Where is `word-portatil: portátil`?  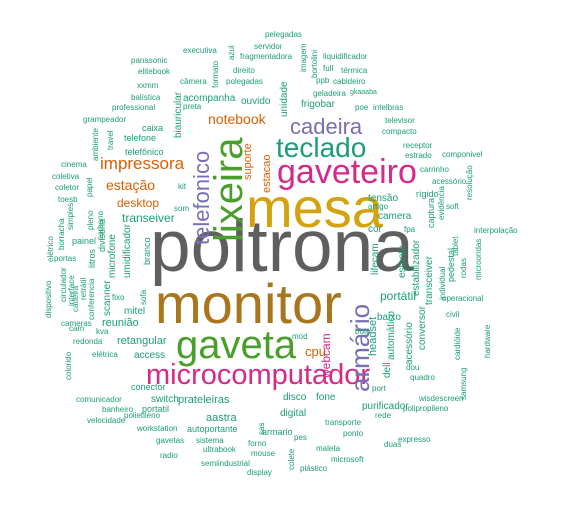
word-portatil: portátil is located at coordinates (398, 296).